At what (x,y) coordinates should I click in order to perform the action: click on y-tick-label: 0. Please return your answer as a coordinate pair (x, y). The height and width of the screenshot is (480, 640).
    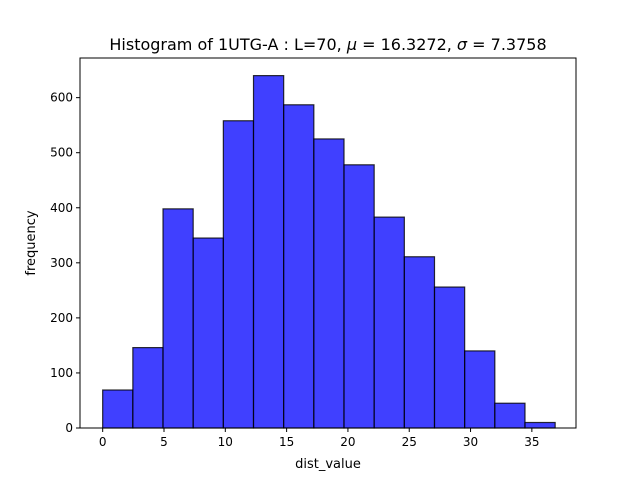
    Looking at the image, I should click on (69, 428).